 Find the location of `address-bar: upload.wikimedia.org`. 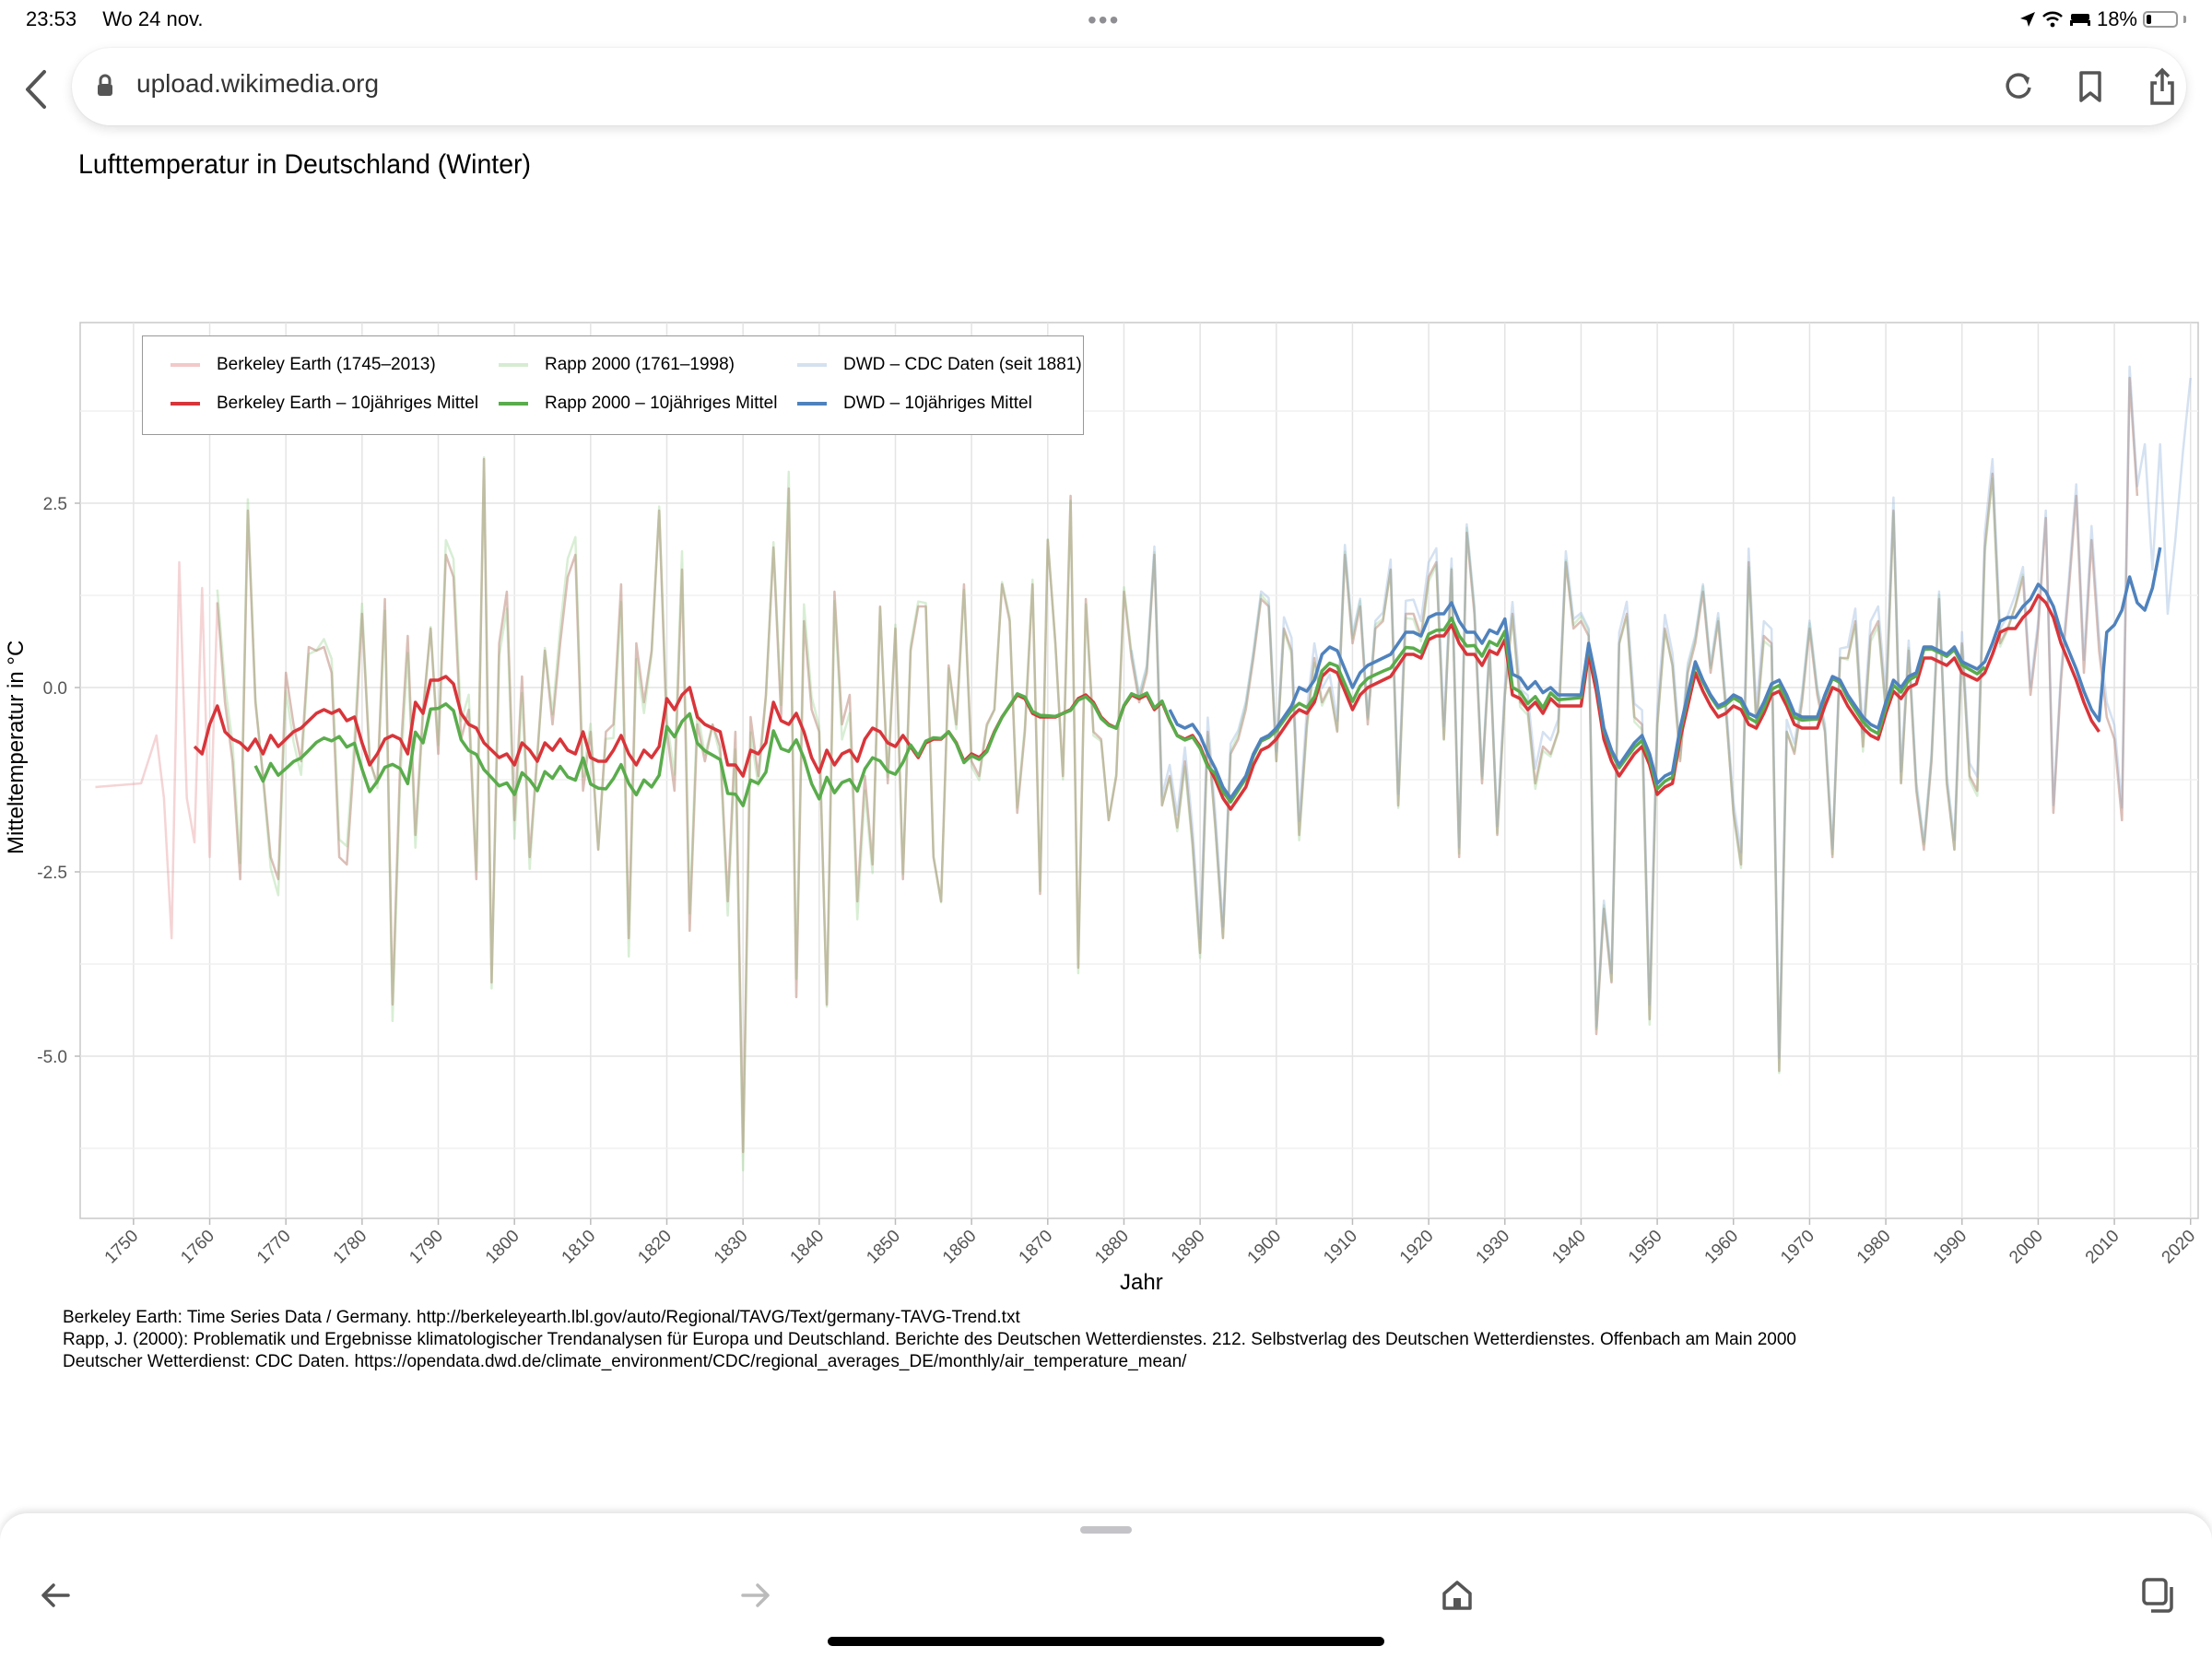

address-bar: upload.wikimedia.org is located at coordinates (1129, 86).